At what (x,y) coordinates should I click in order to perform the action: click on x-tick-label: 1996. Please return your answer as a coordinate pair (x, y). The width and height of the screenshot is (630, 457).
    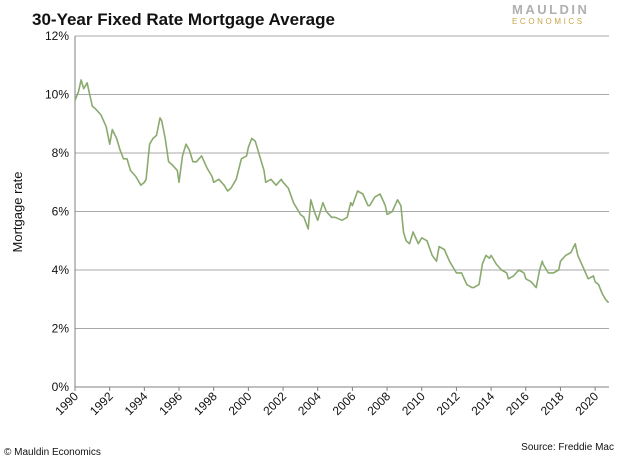
    Looking at the image, I should click on (170, 403).